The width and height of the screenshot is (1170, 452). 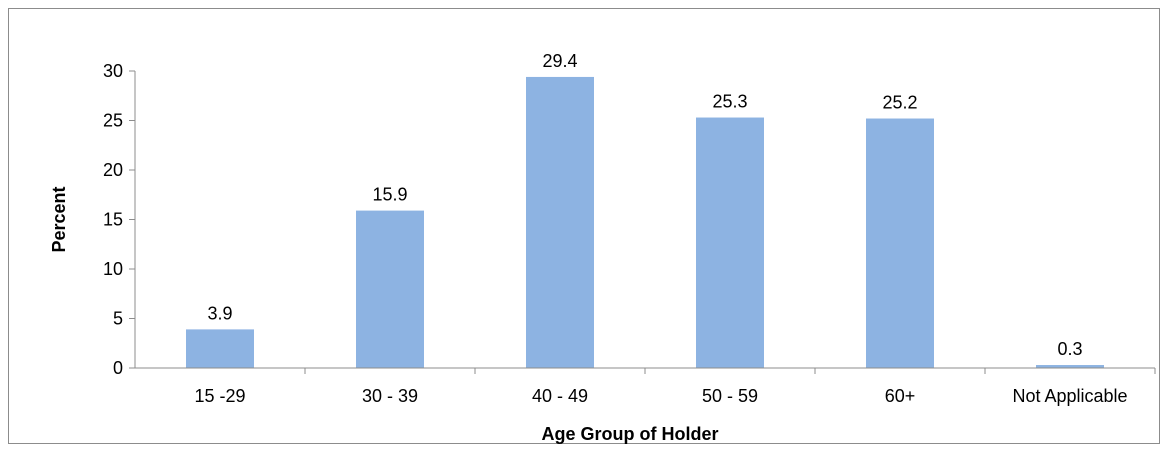 I want to click on y-axis-ticks: 0 5 10 15 20 25 30, so click(x=119, y=219).